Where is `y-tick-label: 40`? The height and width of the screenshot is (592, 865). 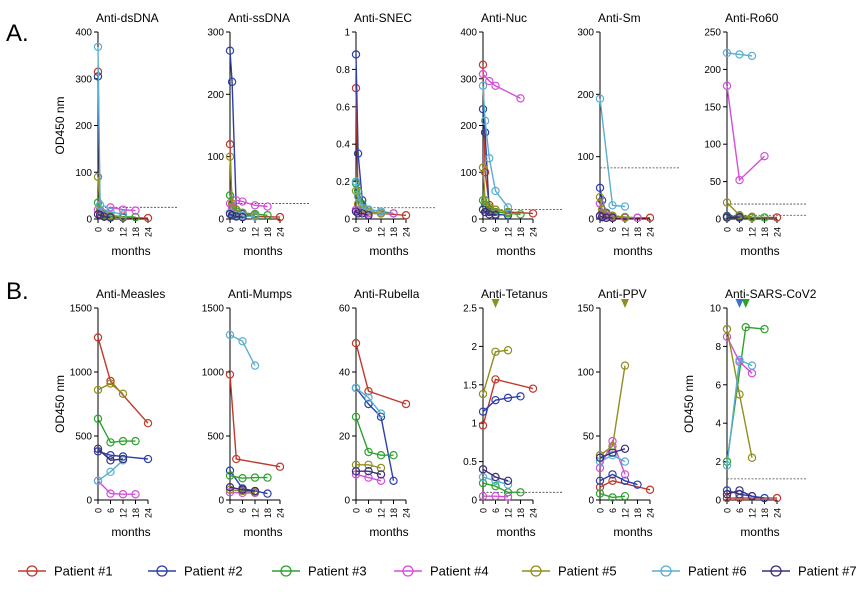
y-tick-label: 40 is located at coordinates (345, 373).